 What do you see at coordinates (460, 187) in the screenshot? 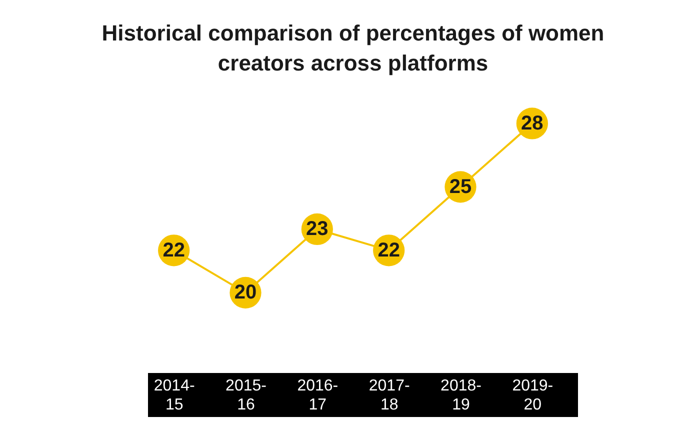
I see `data-label: 25` at bounding box center [460, 187].